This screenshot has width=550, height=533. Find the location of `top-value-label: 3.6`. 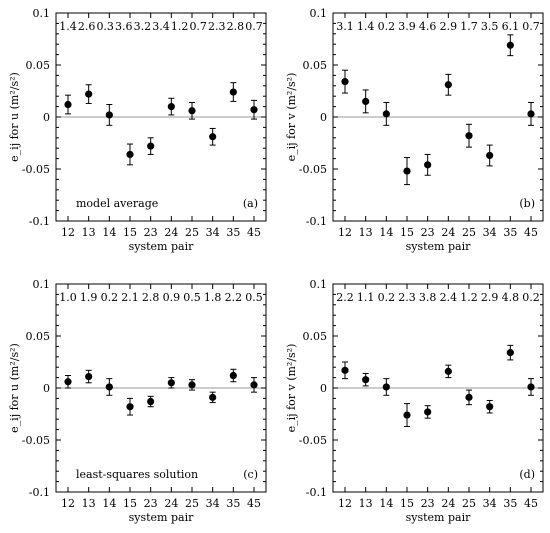

top-value-label: 3.6 is located at coordinates (124, 26).